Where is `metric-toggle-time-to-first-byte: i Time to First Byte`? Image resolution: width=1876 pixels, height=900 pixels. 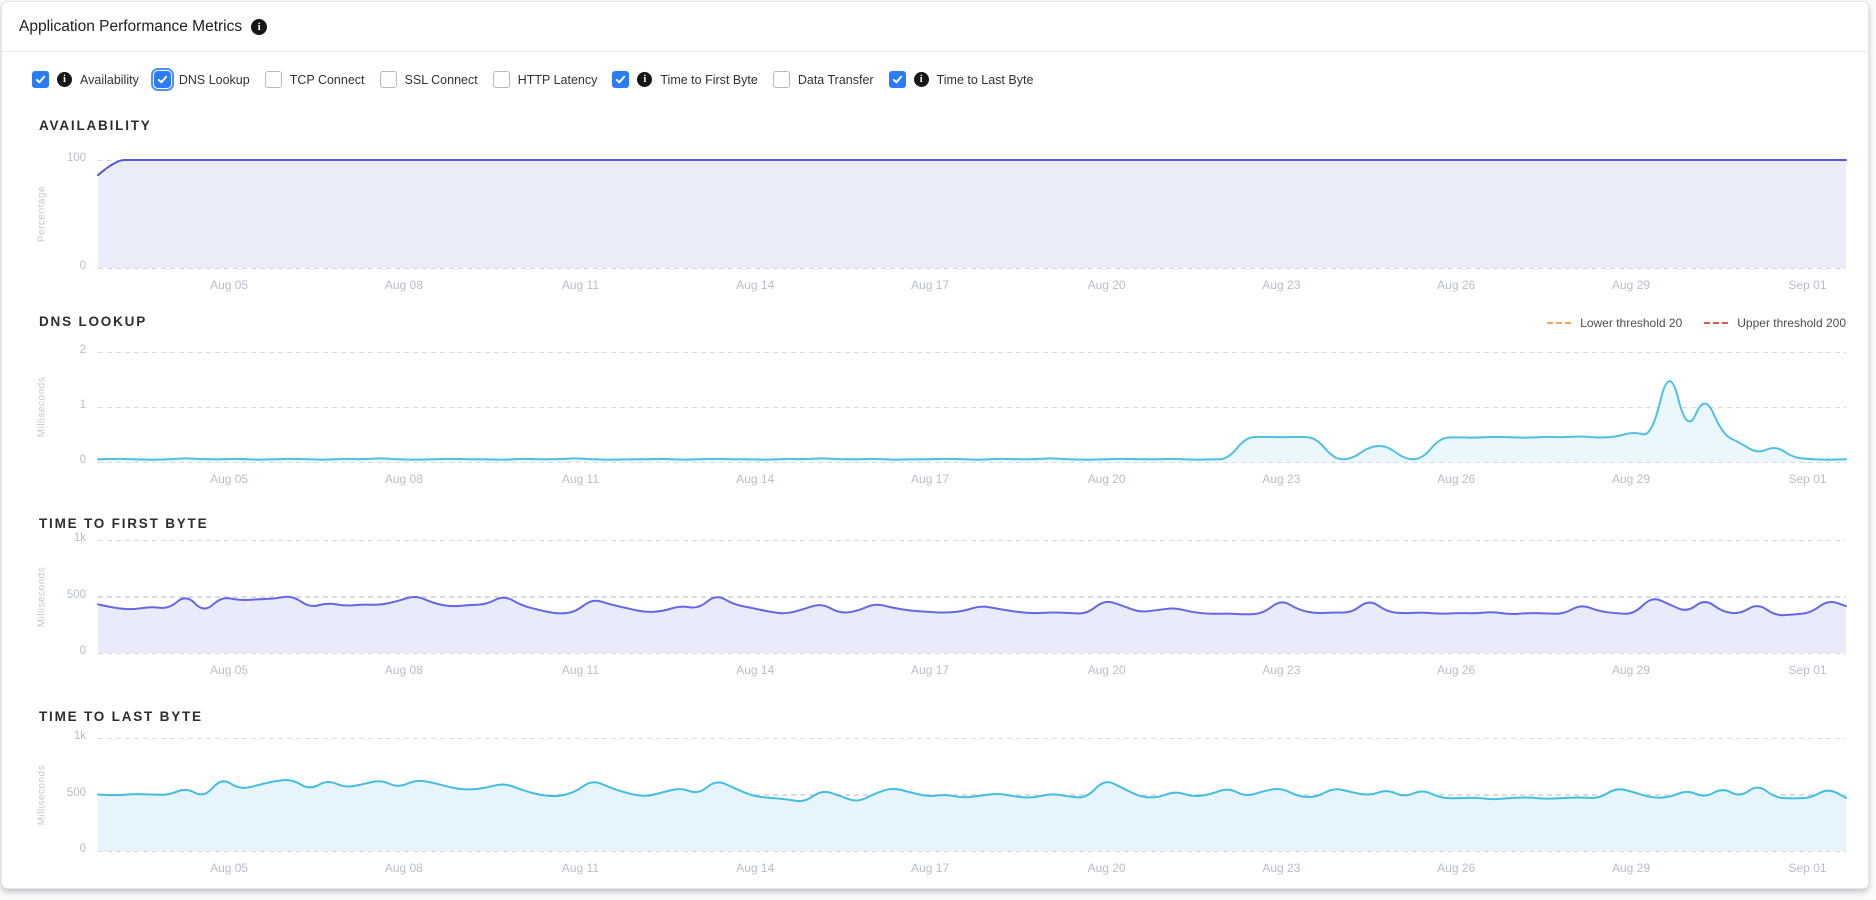 metric-toggle-time-to-first-byte: i Time to First Byte is located at coordinates (685, 79).